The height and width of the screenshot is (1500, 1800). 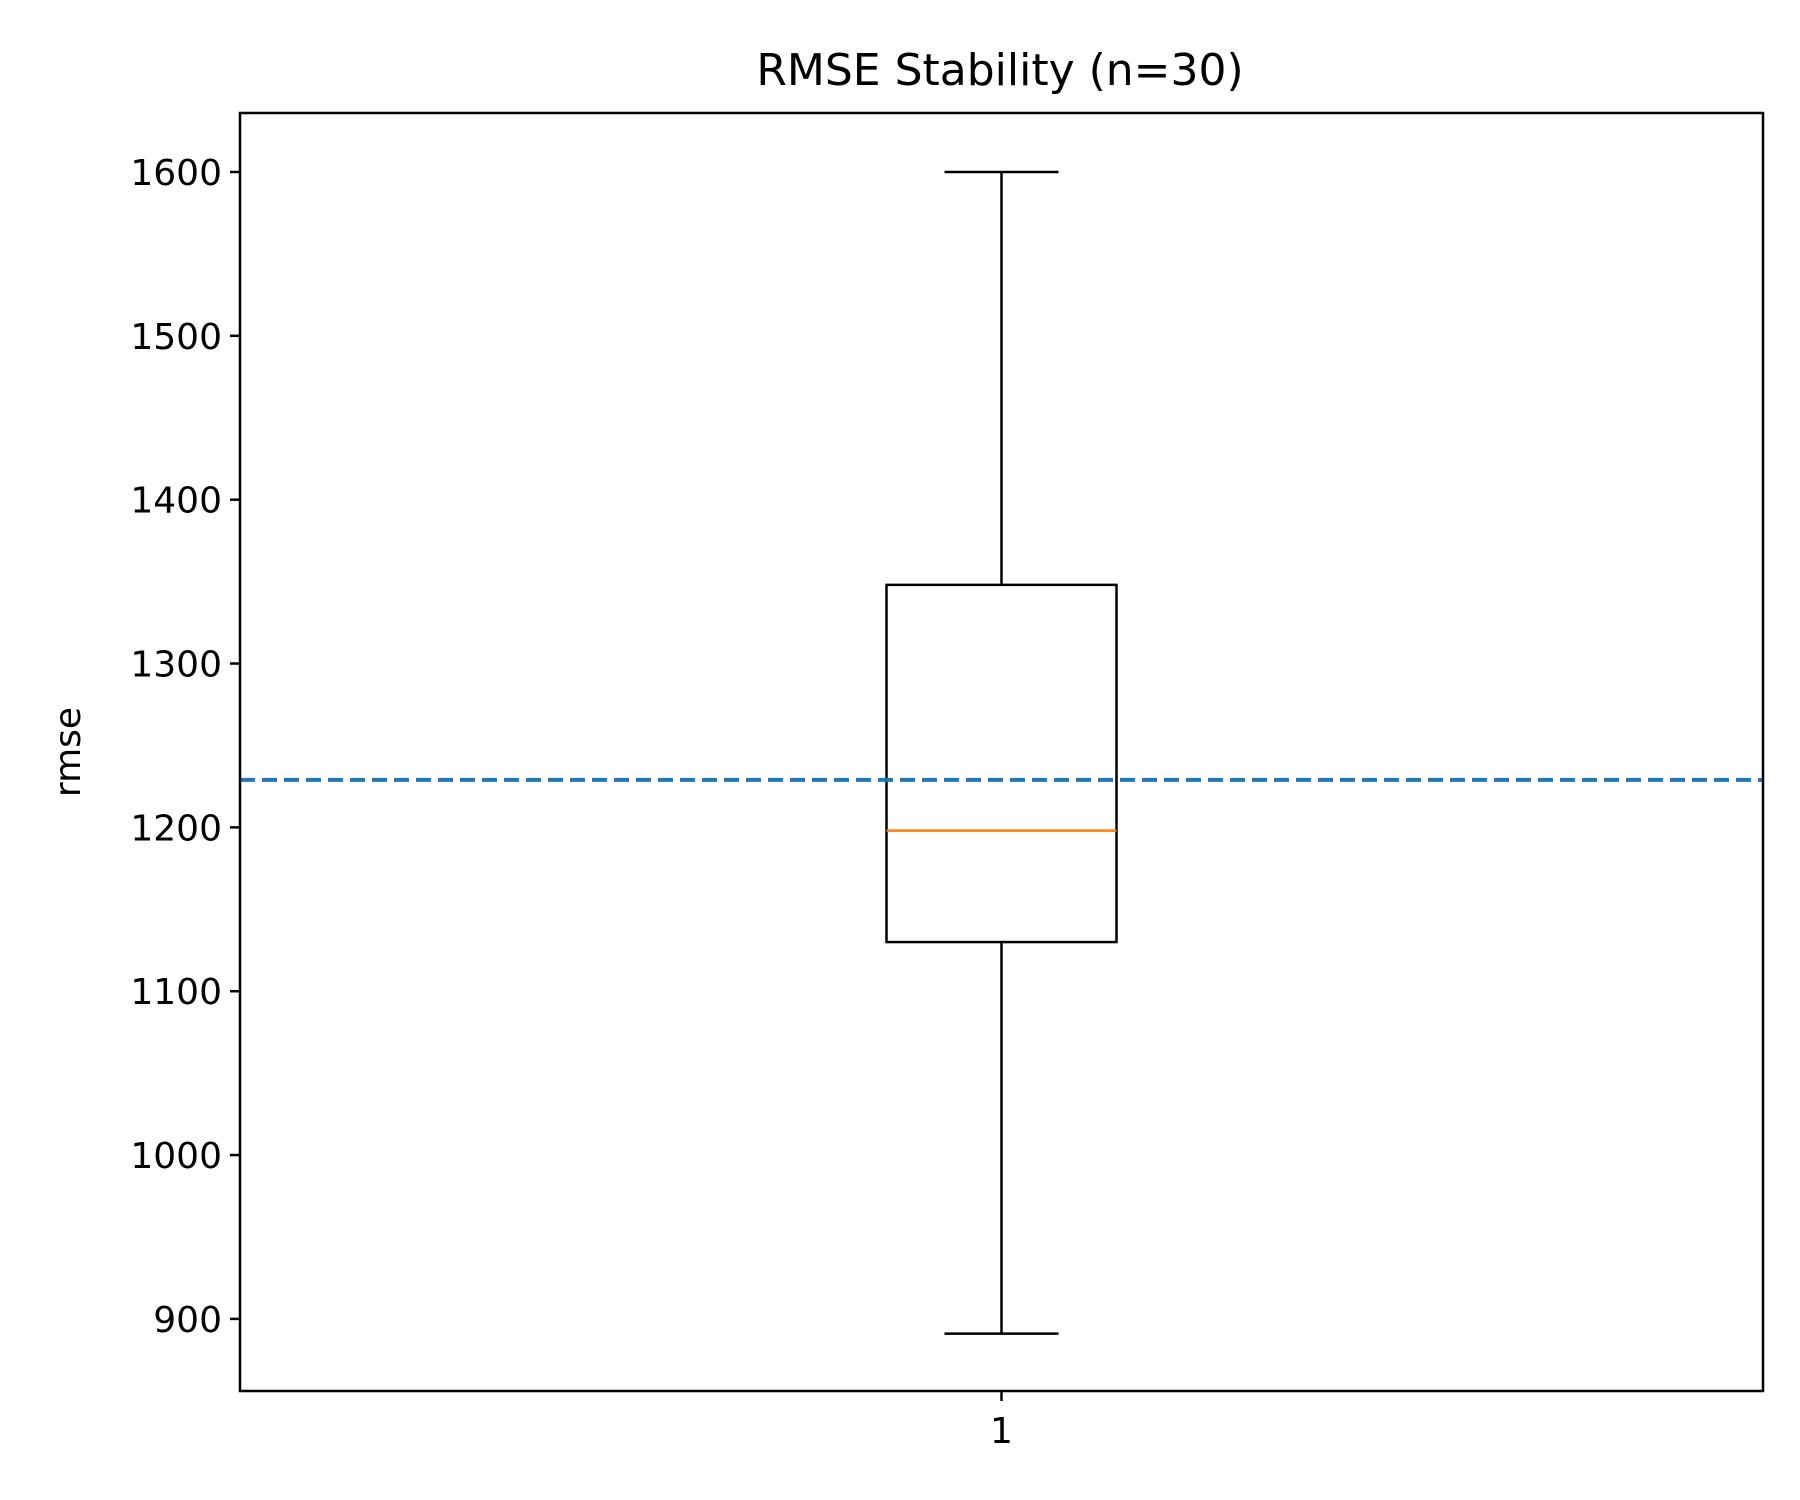 What do you see at coordinates (1001, 1431) in the screenshot?
I see `x-tick-label: 1` at bounding box center [1001, 1431].